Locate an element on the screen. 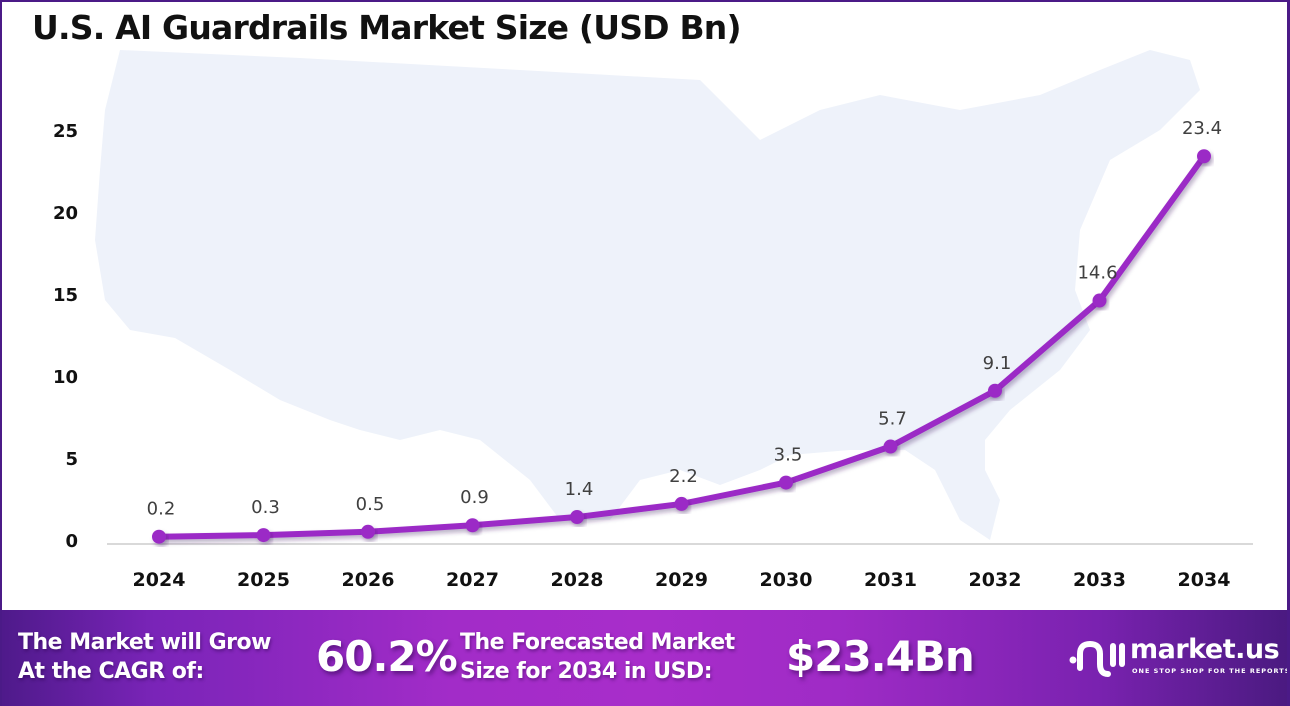 The width and height of the screenshot is (1290, 706). cagr-value: 60.2% is located at coordinates (387, 656).